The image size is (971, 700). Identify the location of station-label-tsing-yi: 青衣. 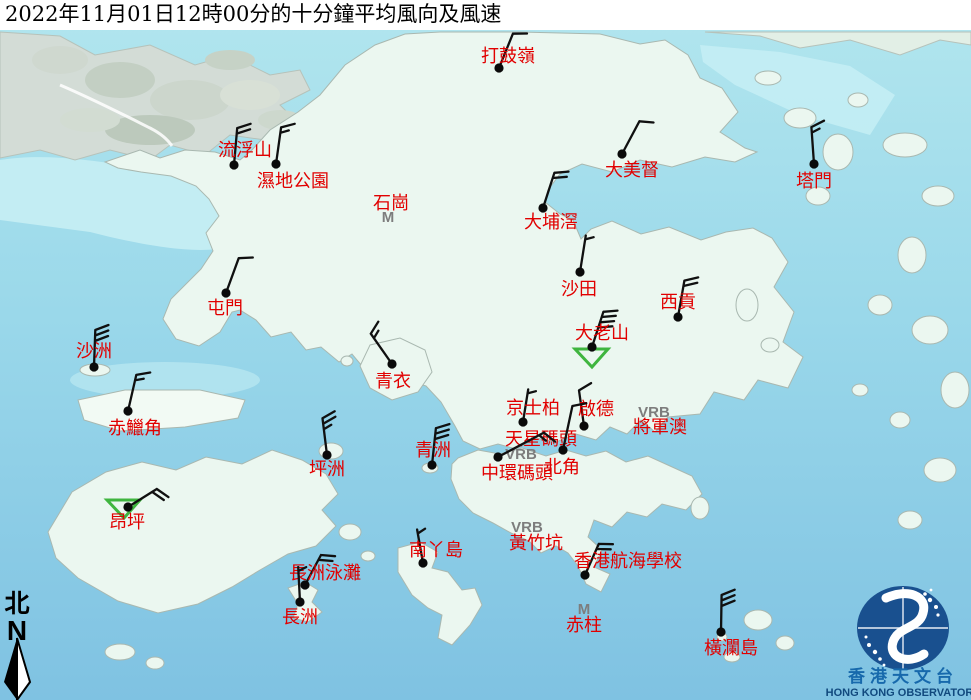
(393, 381).